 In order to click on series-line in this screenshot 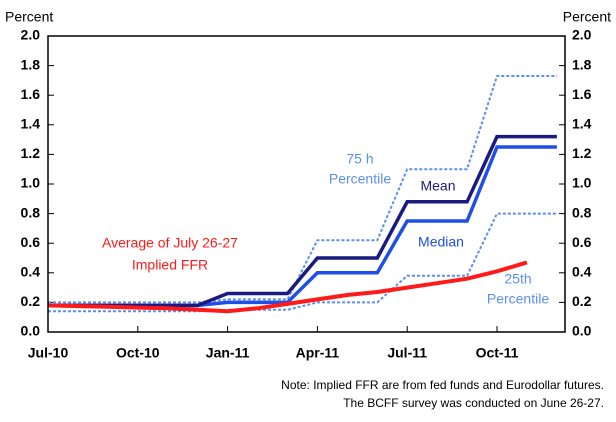, I will do `click(287, 287)`.